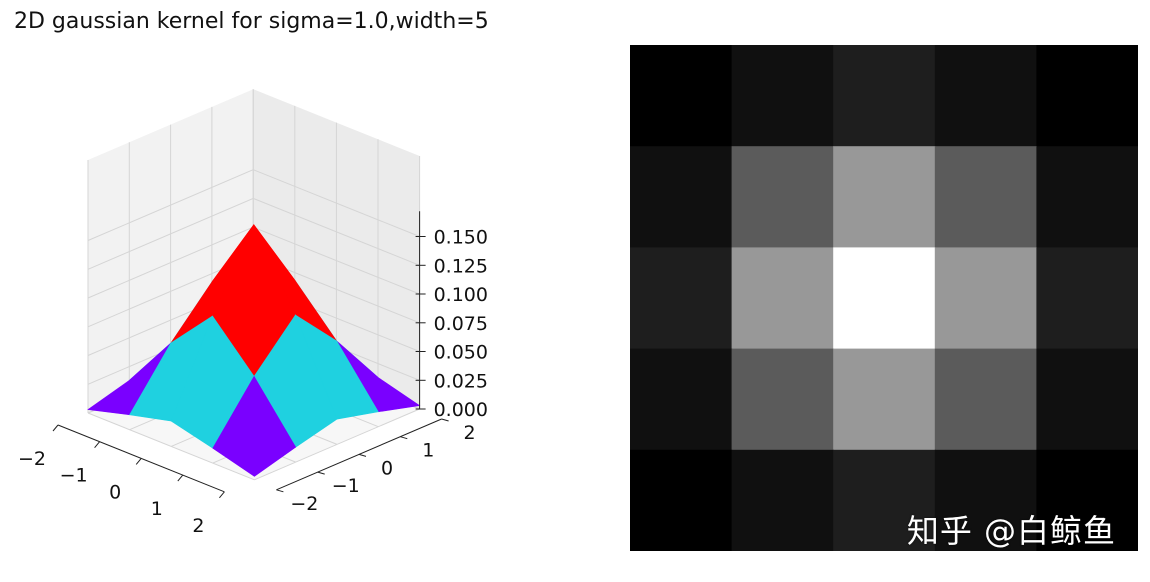  Describe the element at coordinates (461, 353) in the screenshot. I see `z-tick-label: 0.050` at that location.